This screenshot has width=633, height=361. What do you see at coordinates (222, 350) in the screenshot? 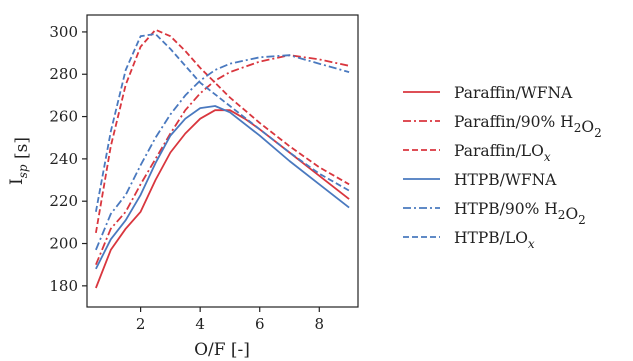
I see `x-axis-label: O/F [-]` at bounding box center [222, 350].